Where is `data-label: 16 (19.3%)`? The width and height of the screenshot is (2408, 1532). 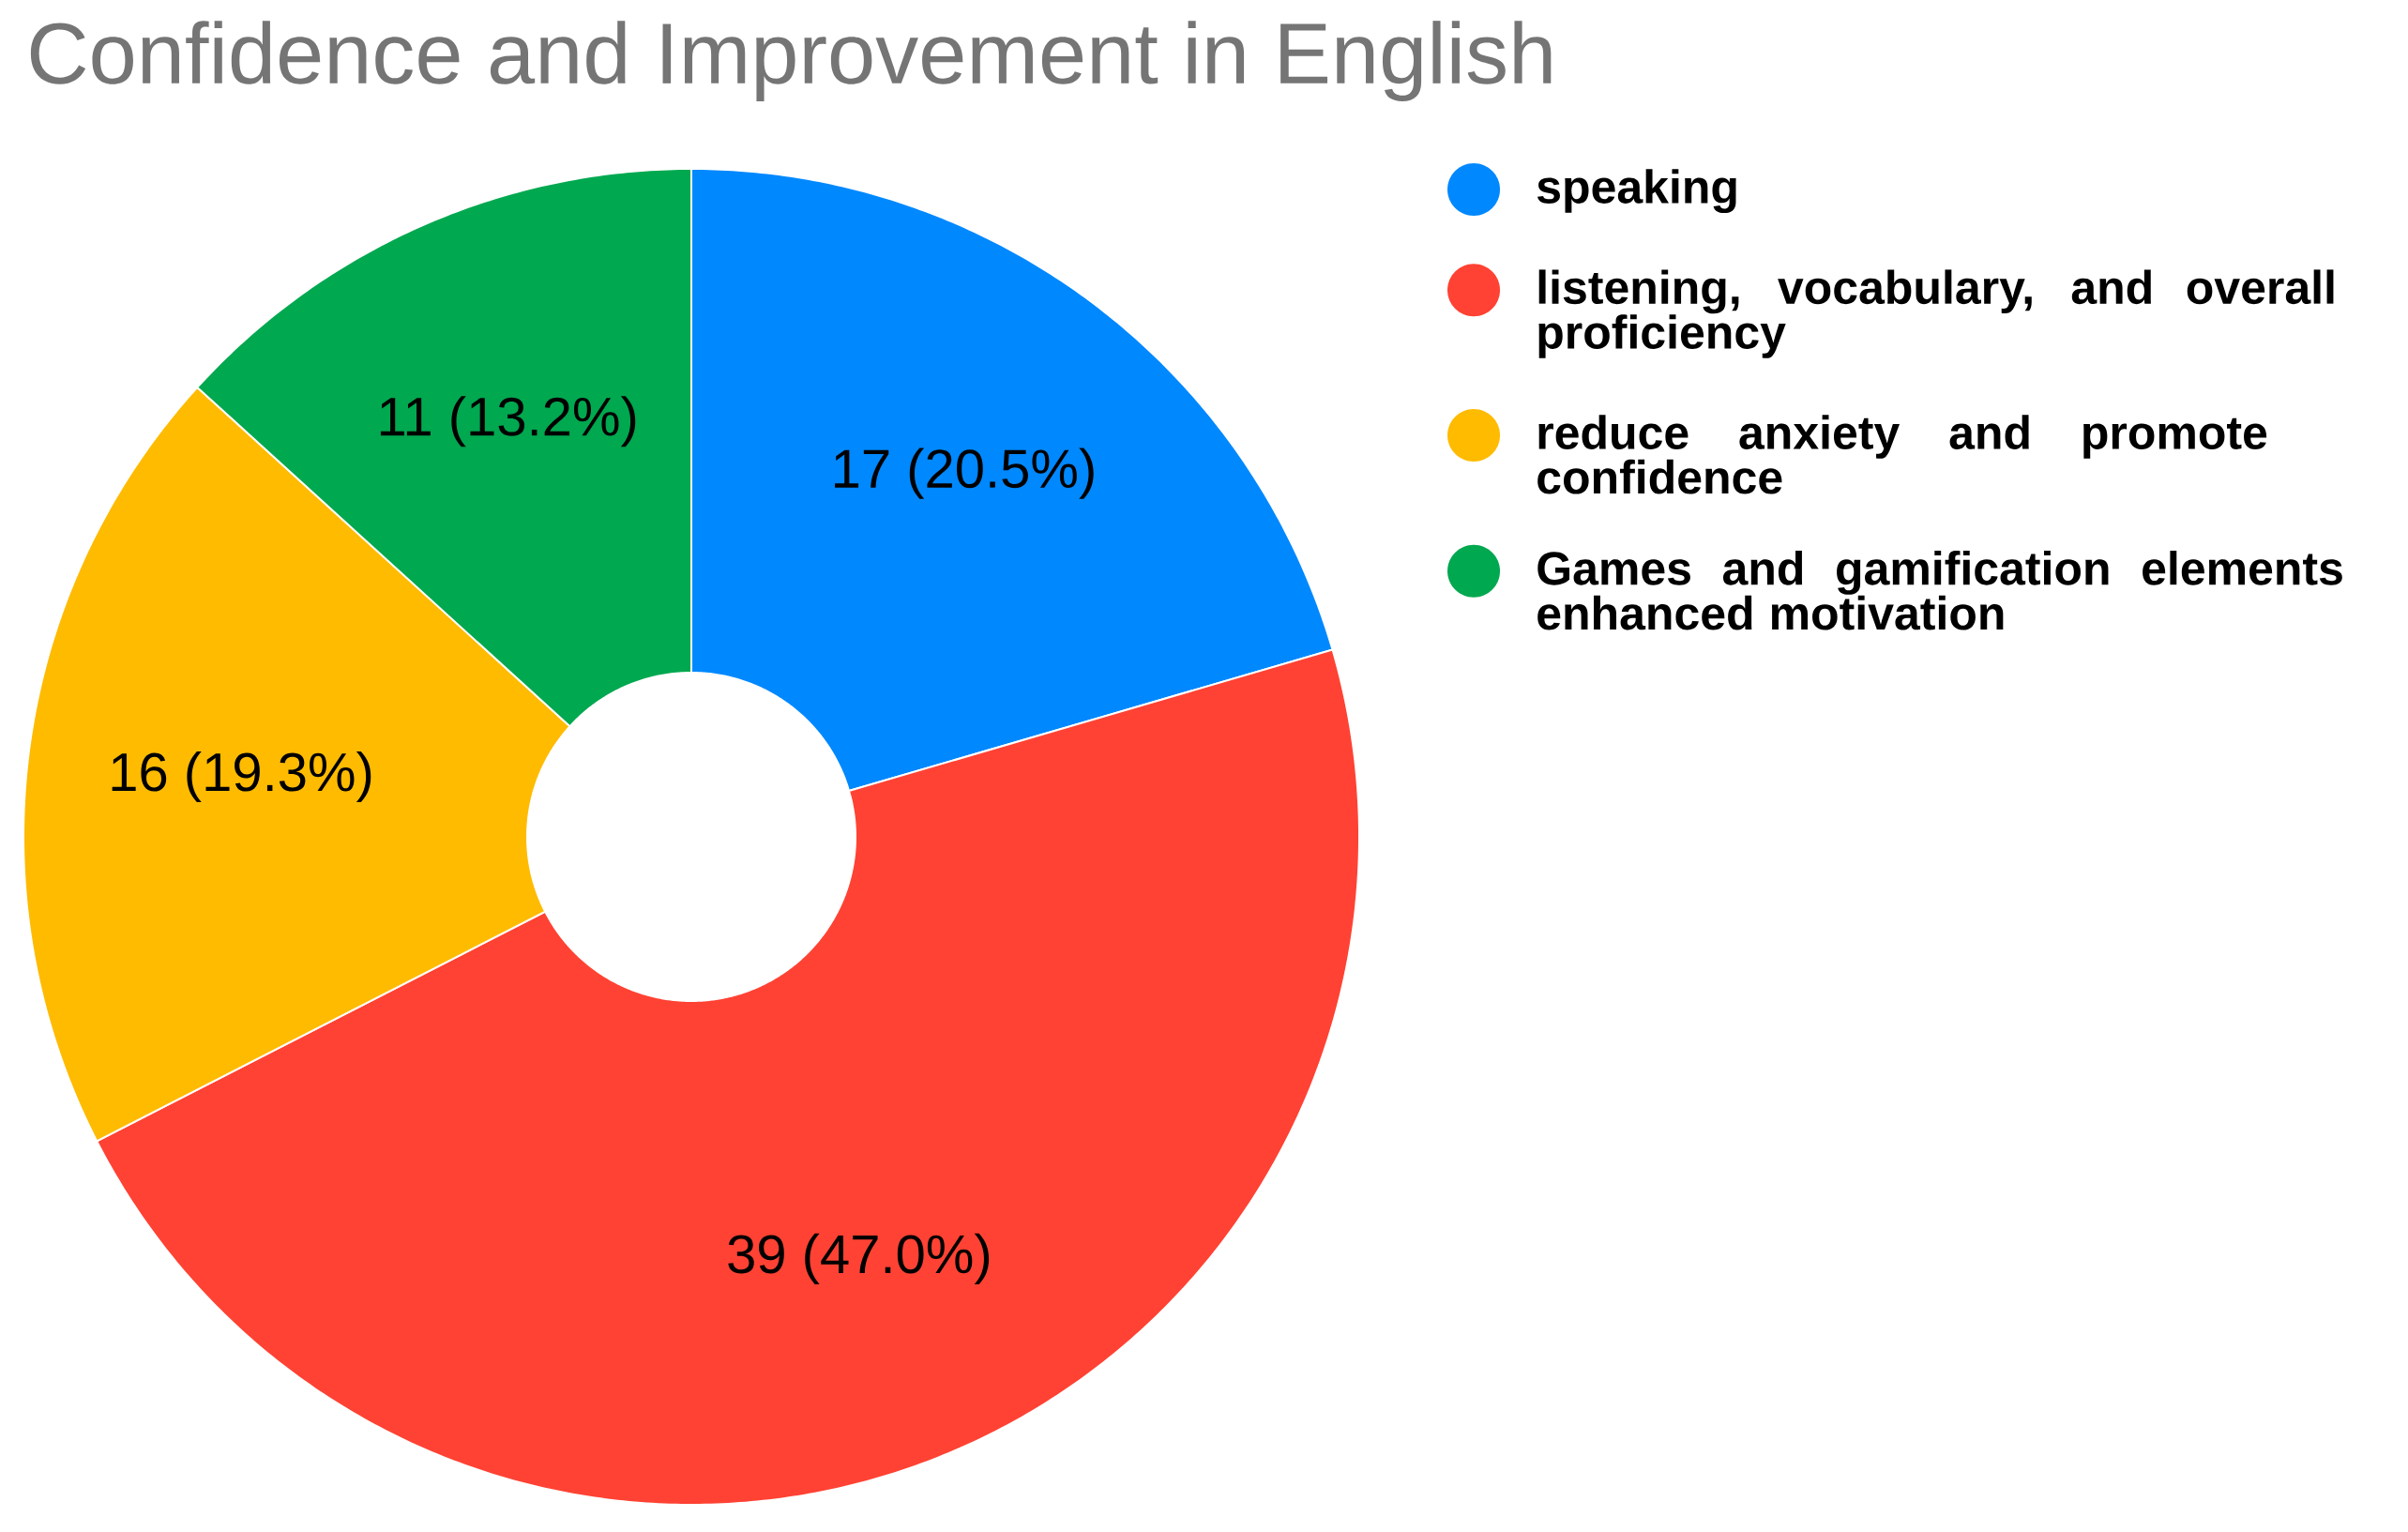 data-label: 16 (19.3%) is located at coordinates (242, 777).